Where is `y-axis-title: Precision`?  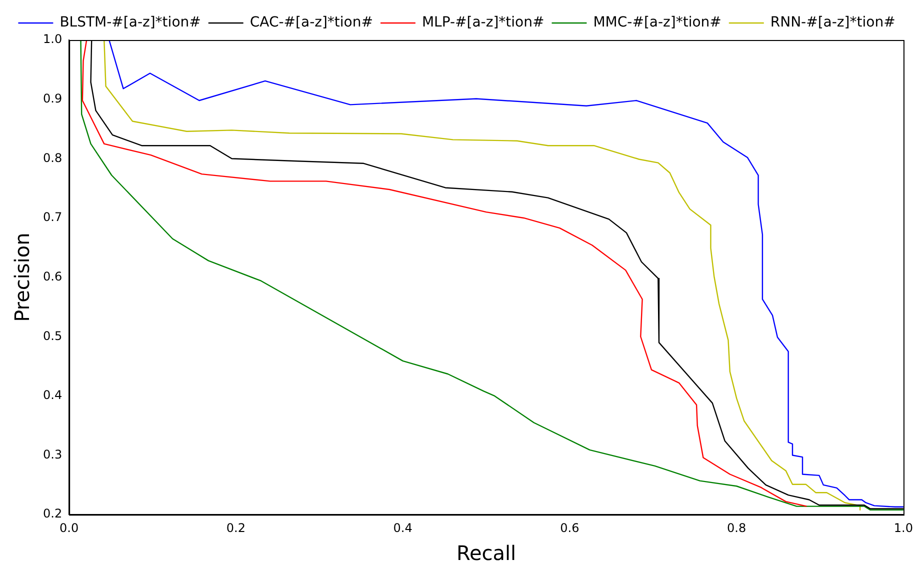
y-axis-title: Precision is located at coordinates (22, 277).